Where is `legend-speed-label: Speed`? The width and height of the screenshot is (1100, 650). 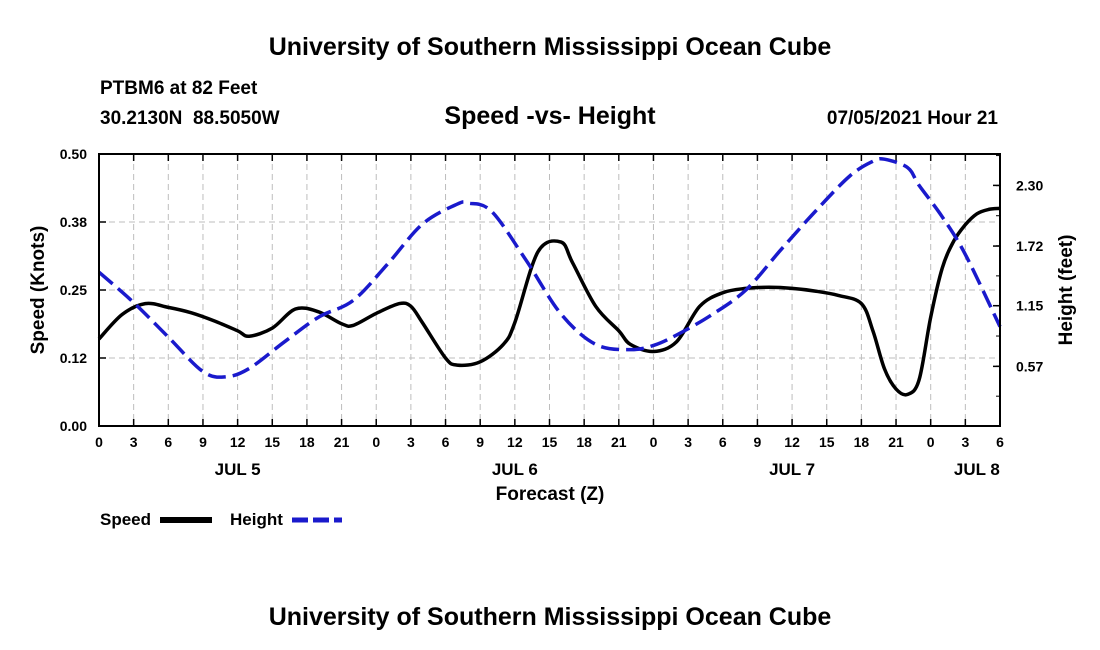 legend-speed-label: Speed is located at coordinates (125, 519).